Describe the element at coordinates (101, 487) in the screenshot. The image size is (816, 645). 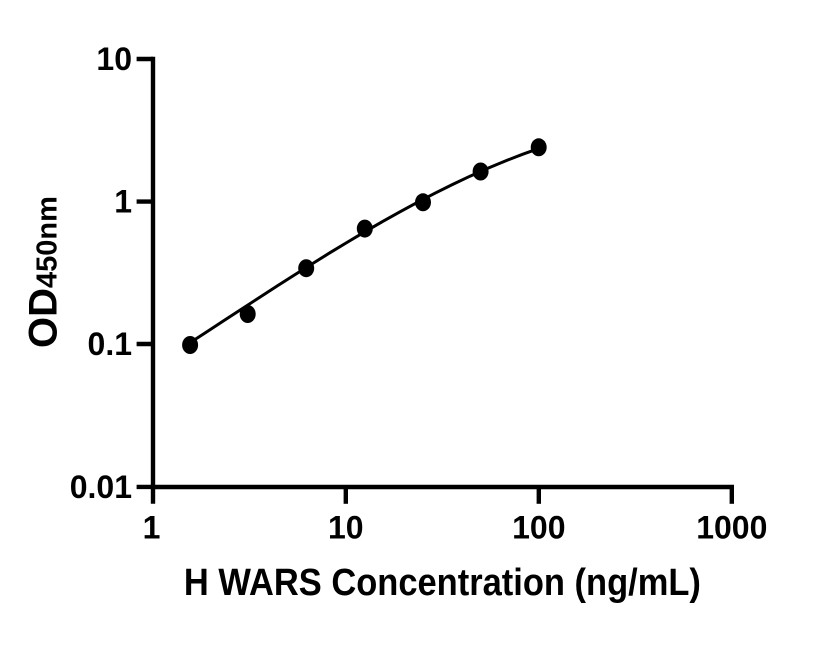
I see `svg-text: 0.01` at that location.